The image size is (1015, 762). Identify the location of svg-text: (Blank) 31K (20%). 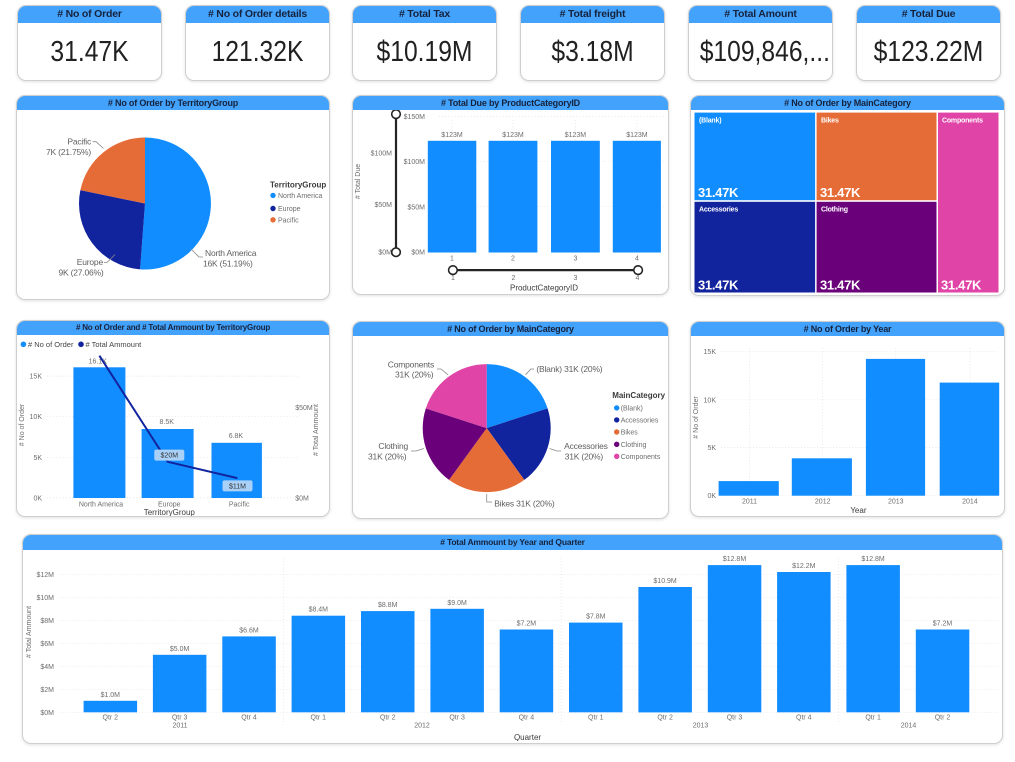
(569, 369).